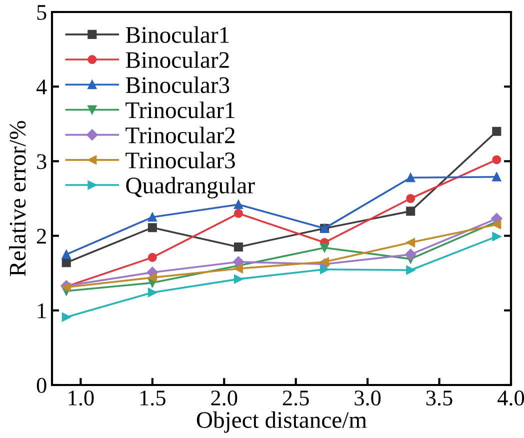 The image size is (524, 438). What do you see at coordinates (224, 398) in the screenshot?
I see `x-tick-label: 2.0` at bounding box center [224, 398].